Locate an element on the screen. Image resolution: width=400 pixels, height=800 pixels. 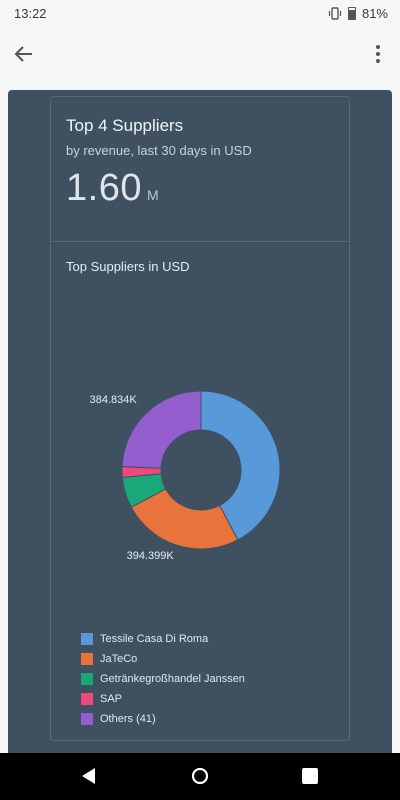
kpi-unit: M is located at coordinates (152, 195).